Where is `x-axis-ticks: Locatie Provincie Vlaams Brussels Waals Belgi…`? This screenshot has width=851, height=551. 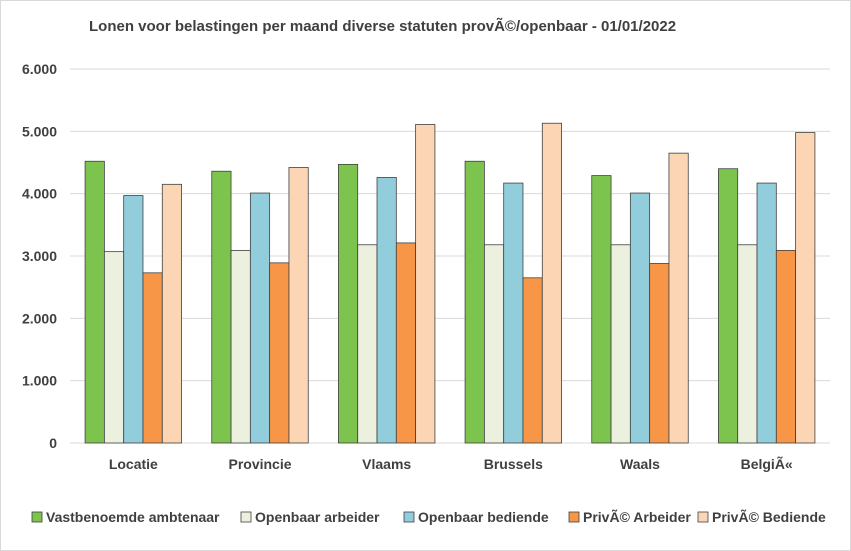
x-axis-ticks: Locatie Provincie Vlaams Brussels Waals Belgi… is located at coordinates (451, 463).